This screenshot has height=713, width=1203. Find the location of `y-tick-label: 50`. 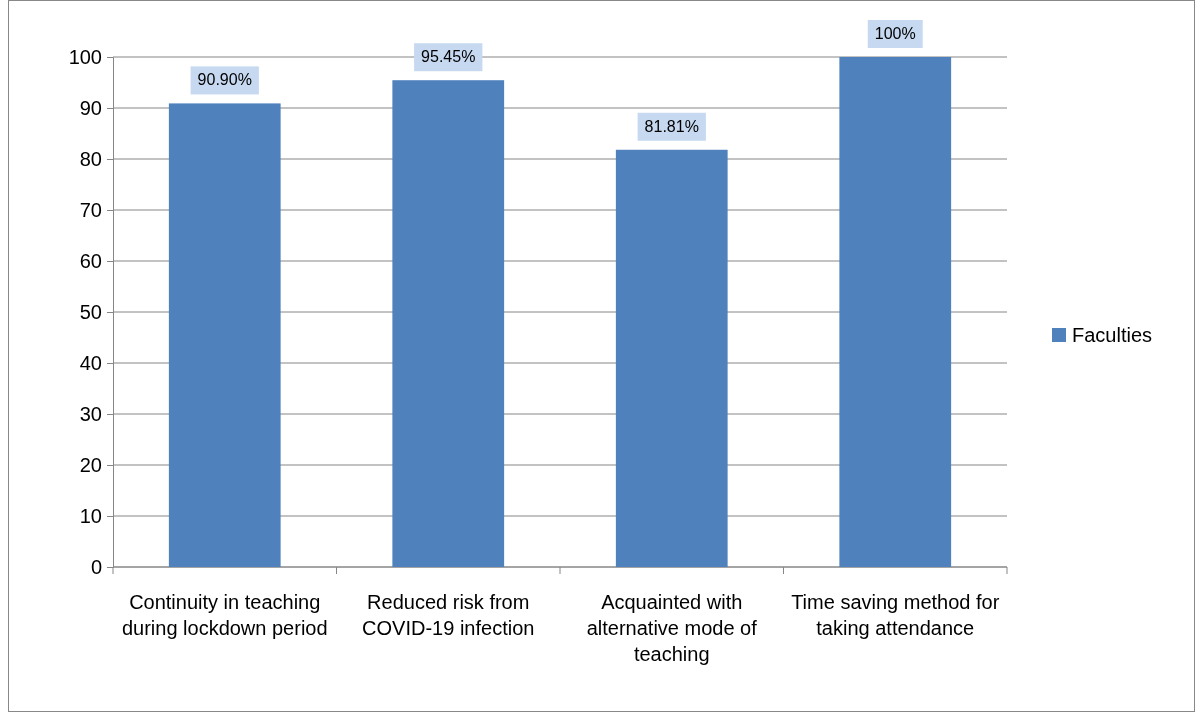

y-tick-label: 50 is located at coordinates (90, 311).